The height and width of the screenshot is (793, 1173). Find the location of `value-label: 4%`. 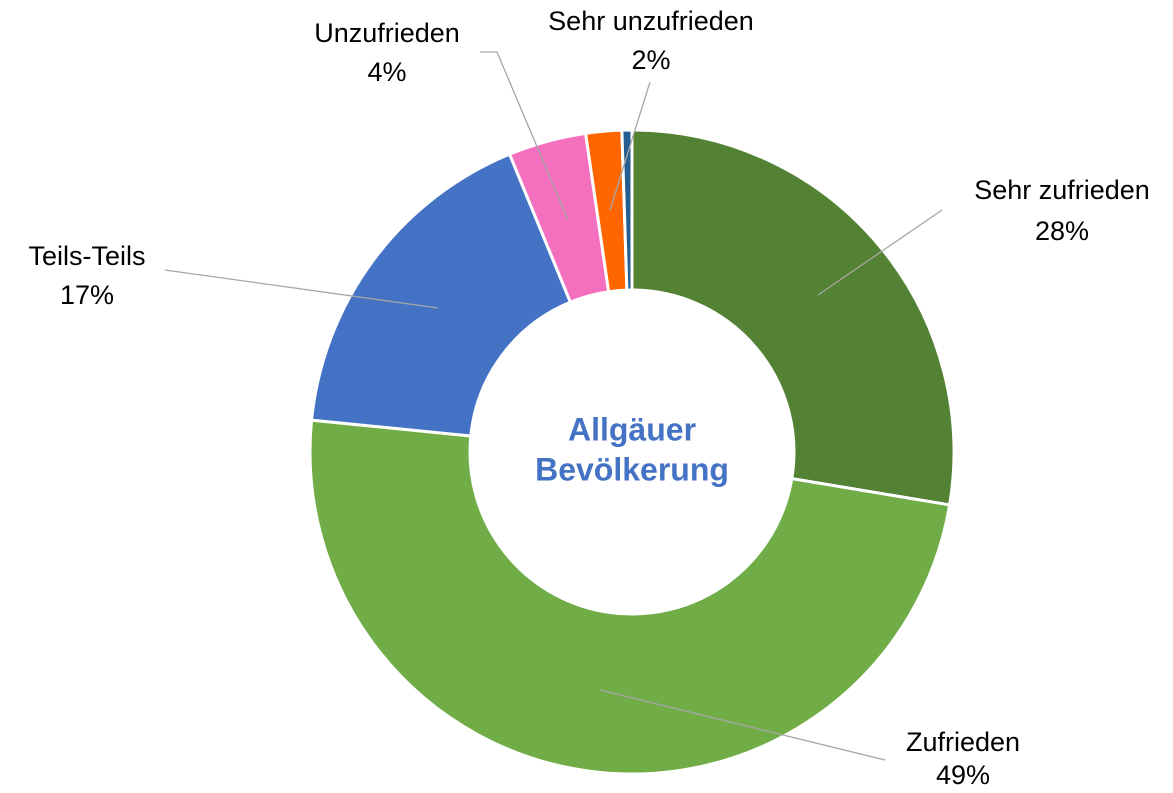

value-label: 4% is located at coordinates (386, 72).